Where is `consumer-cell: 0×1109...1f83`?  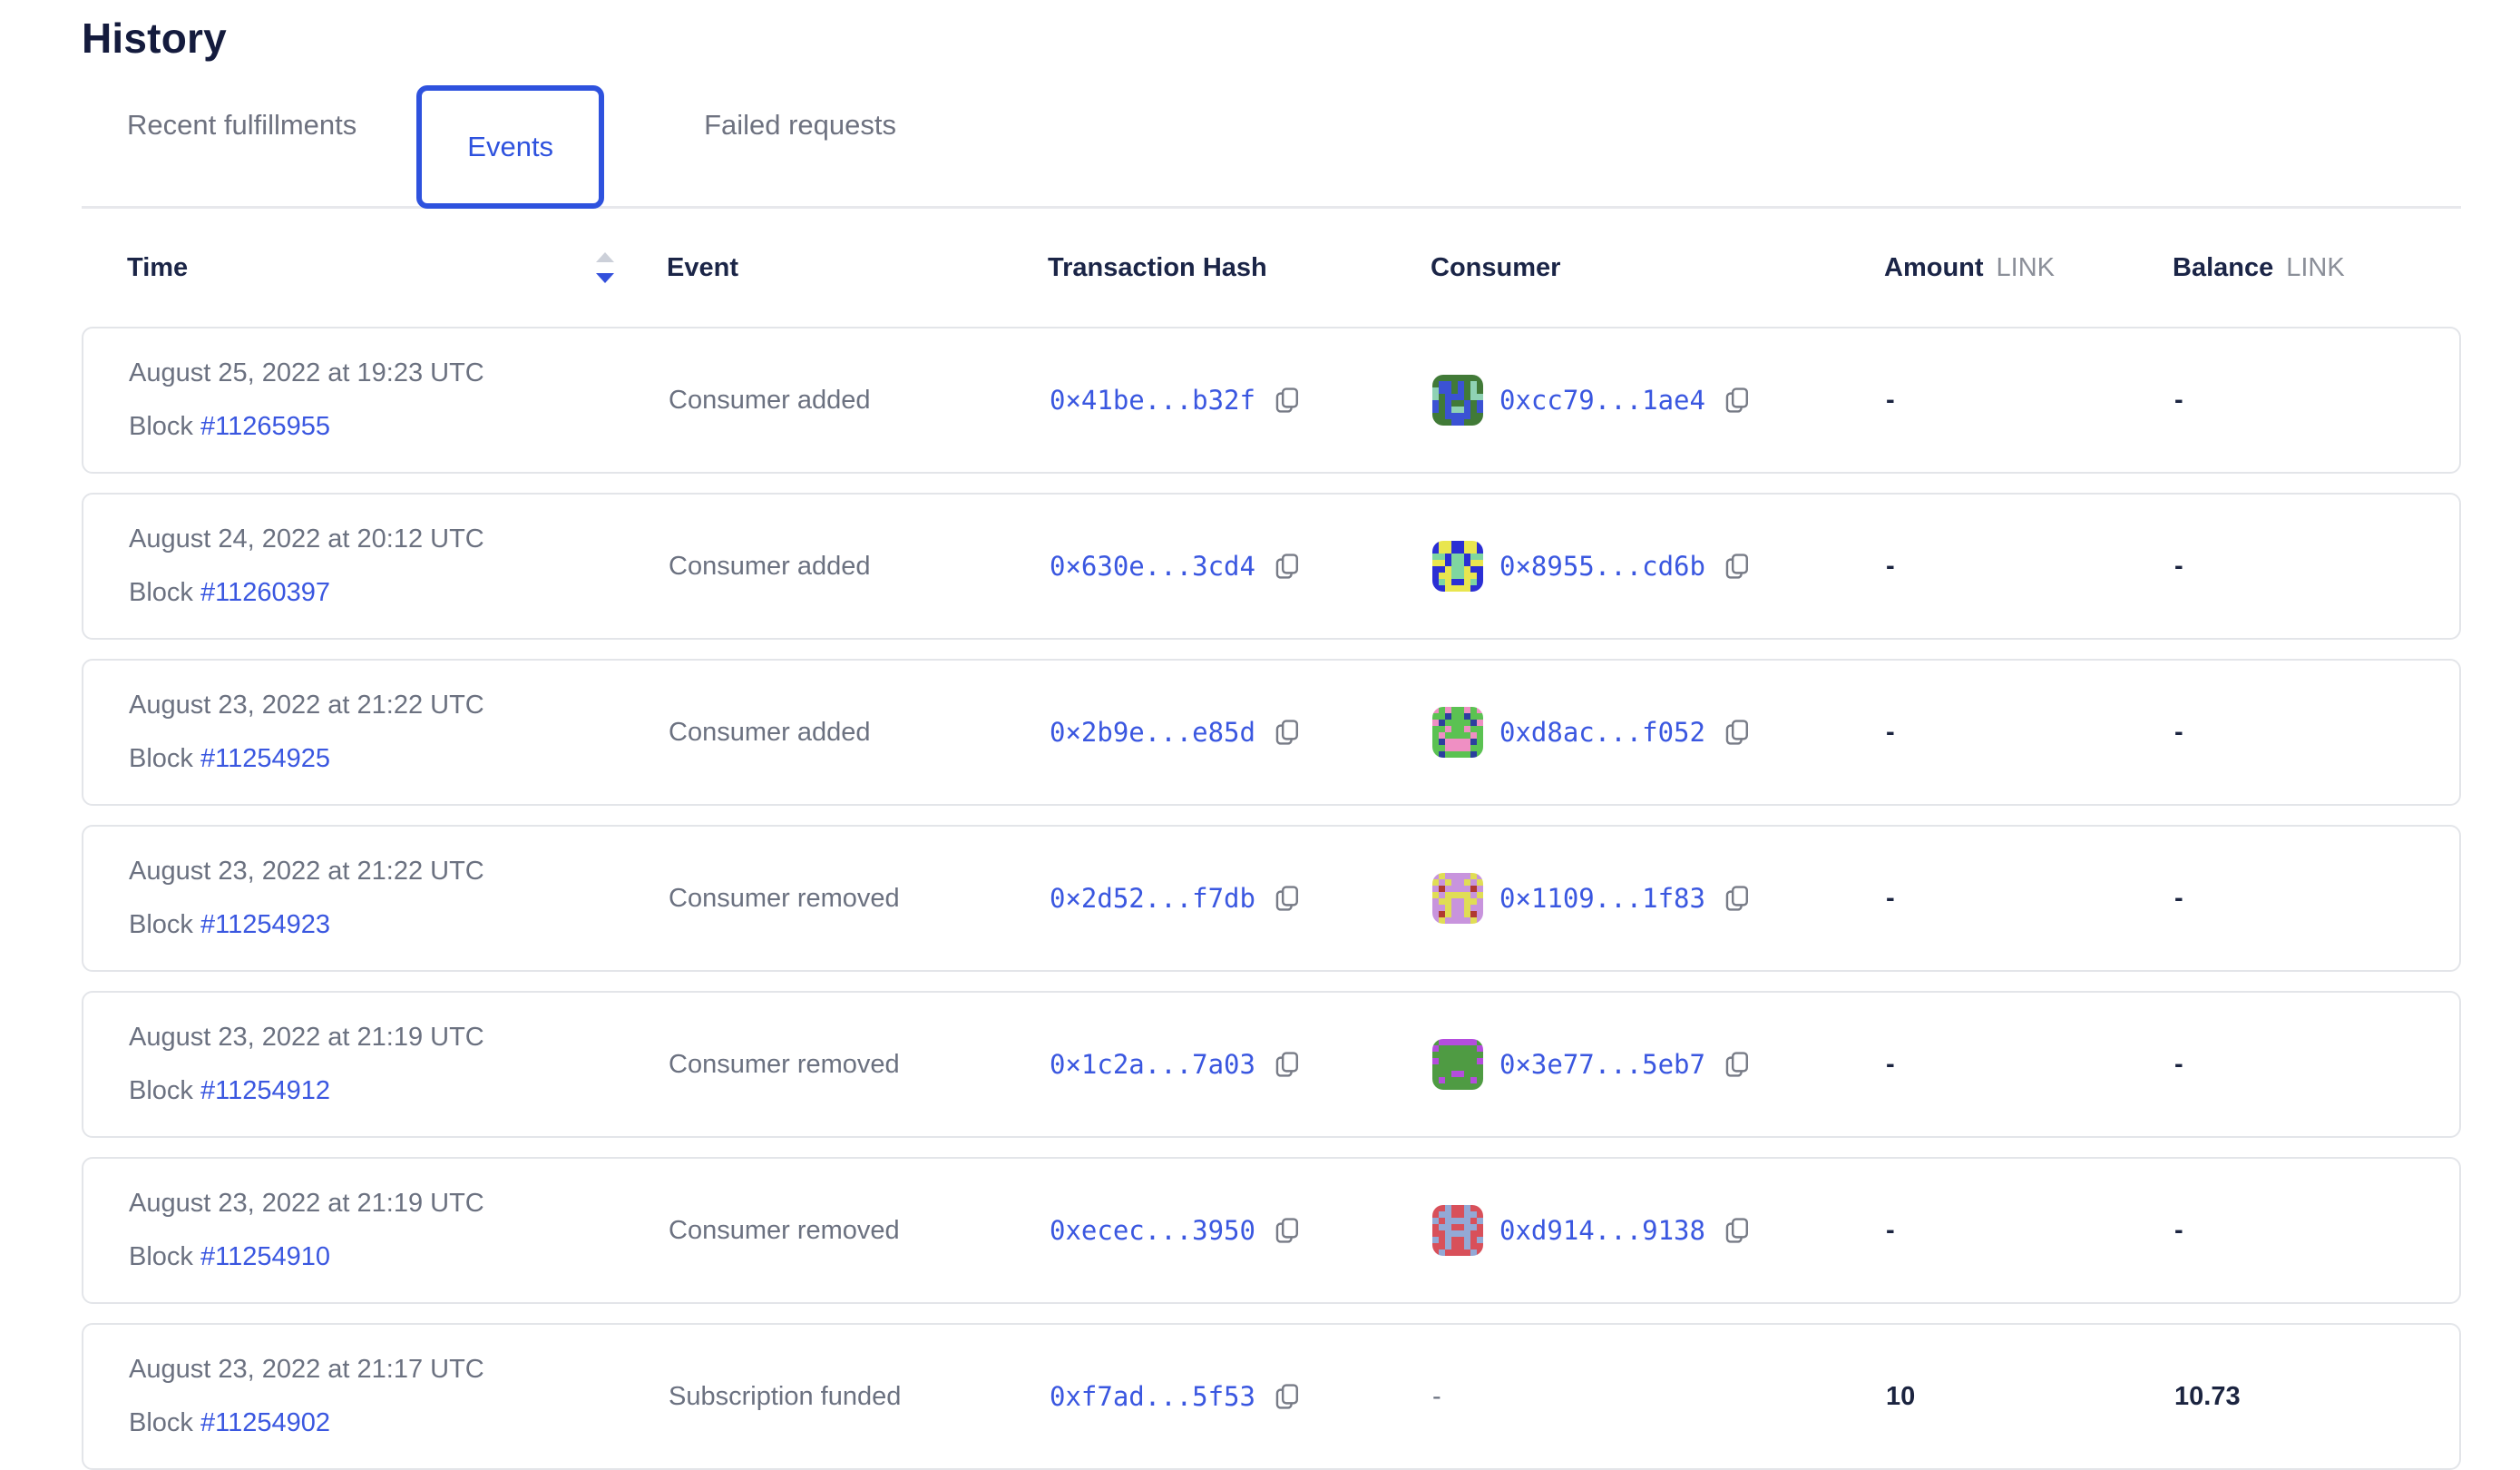 consumer-cell: 0×1109...1f83 is located at coordinates (1659, 898).